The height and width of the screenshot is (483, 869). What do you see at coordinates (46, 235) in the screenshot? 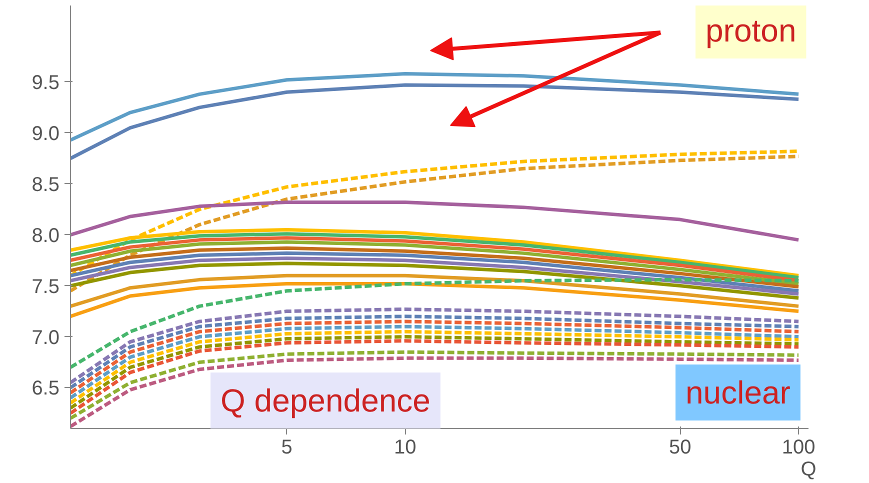
I see `y-tick-label: 8.0` at bounding box center [46, 235].